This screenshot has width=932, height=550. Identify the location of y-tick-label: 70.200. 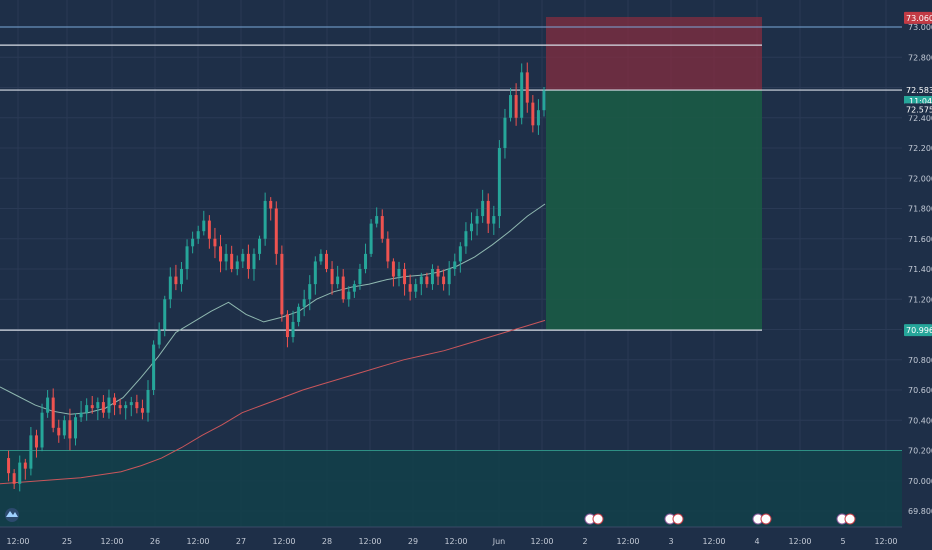
(920, 451).